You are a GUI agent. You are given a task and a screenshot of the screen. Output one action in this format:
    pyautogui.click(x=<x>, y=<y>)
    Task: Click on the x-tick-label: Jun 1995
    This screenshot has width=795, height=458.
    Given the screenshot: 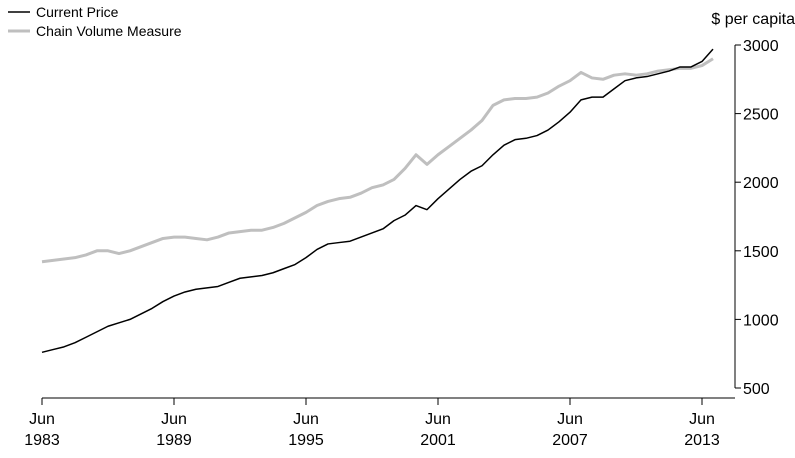 What is the action you would take?
    pyautogui.click(x=306, y=430)
    